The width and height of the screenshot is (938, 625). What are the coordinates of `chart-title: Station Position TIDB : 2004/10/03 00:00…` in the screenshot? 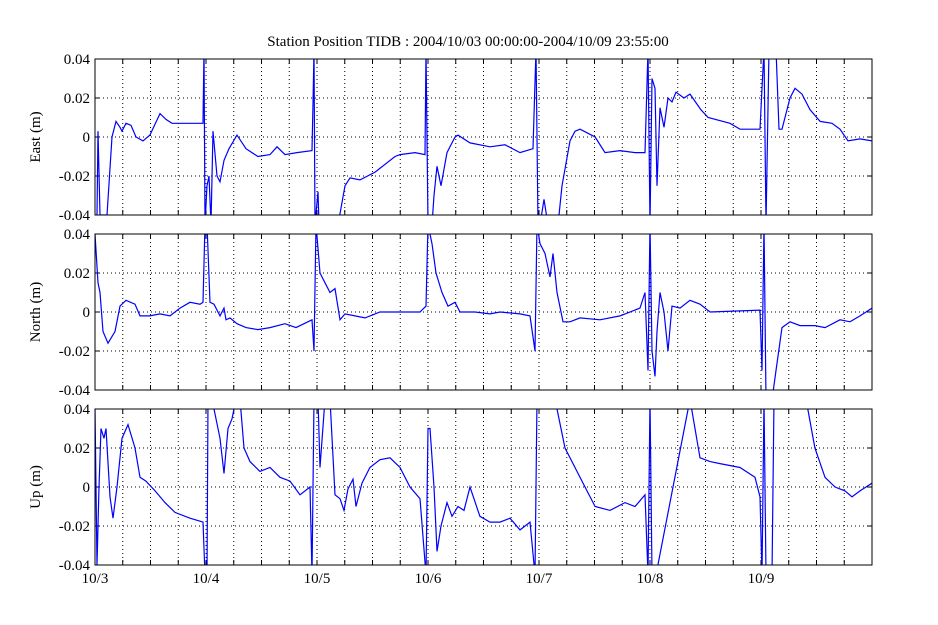 It's located at (467, 42).